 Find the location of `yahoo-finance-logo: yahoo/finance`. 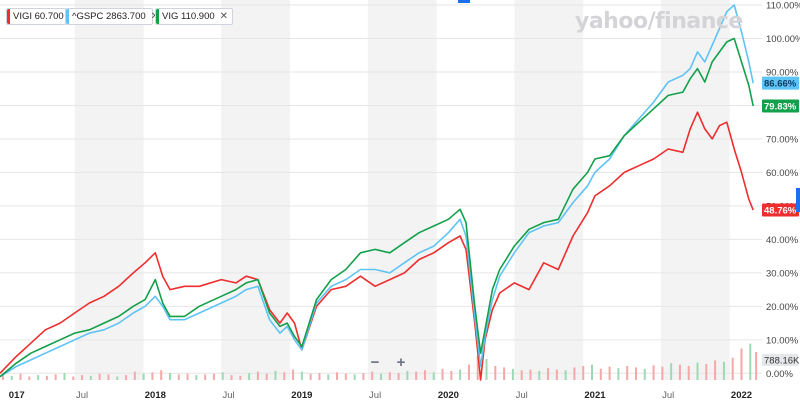

yahoo-finance-logo: yahoo/finance is located at coordinates (659, 21).